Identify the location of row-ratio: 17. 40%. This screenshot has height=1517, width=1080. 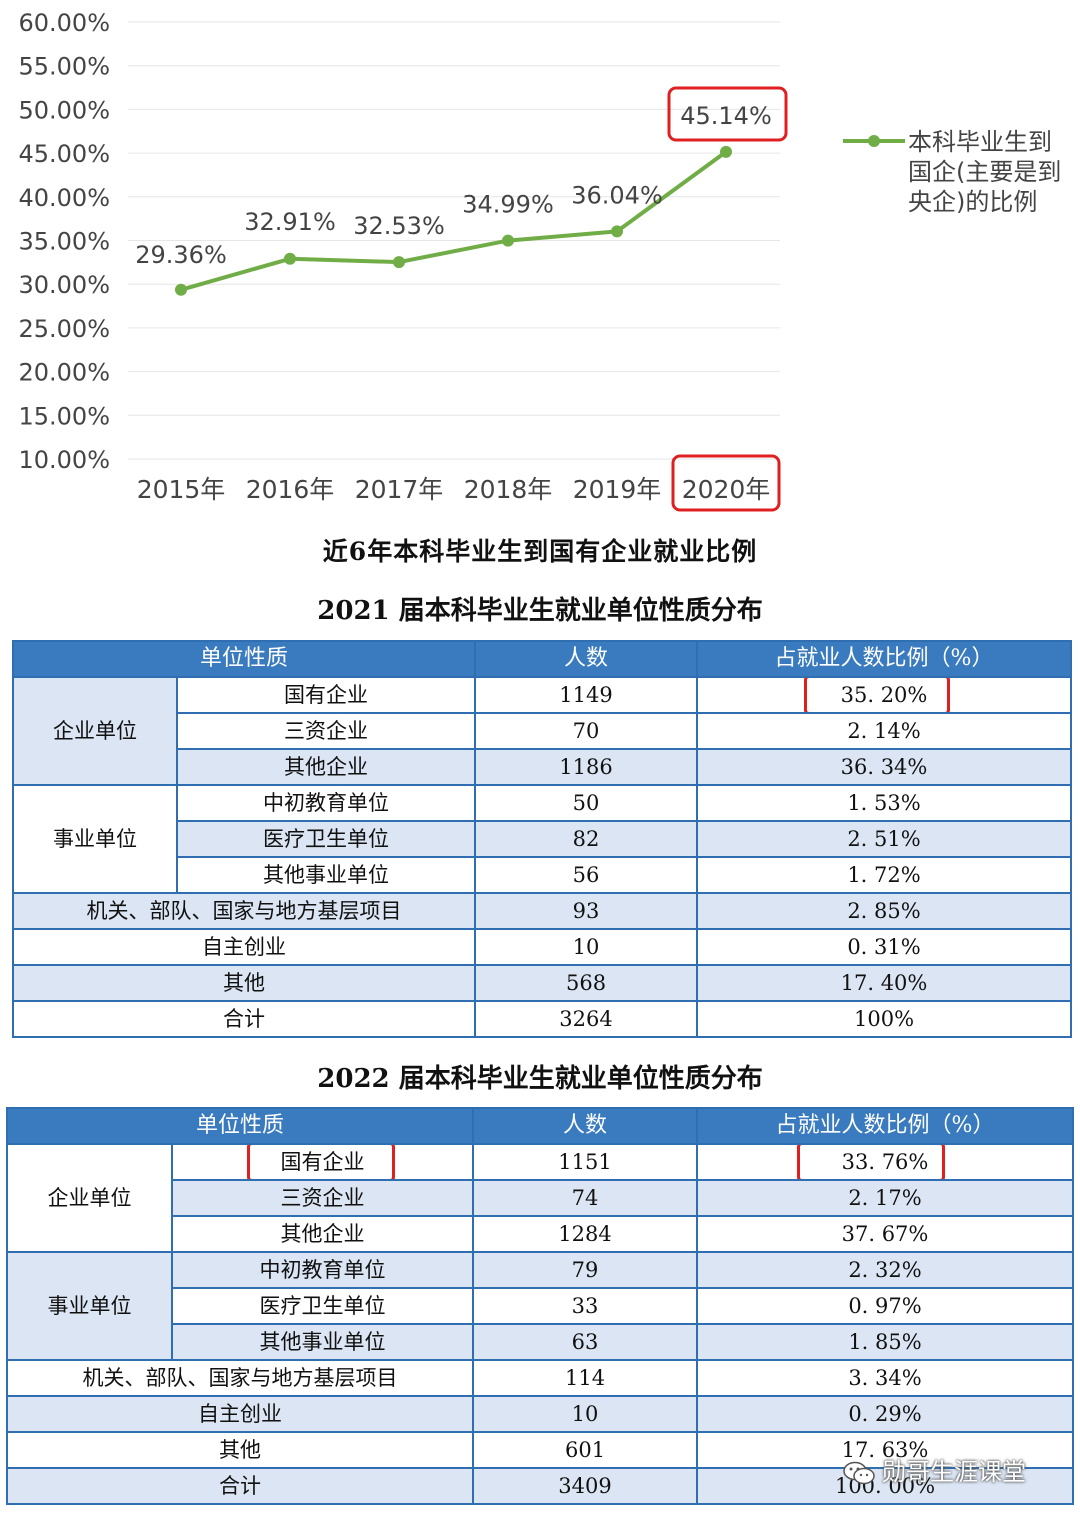
(884, 983).